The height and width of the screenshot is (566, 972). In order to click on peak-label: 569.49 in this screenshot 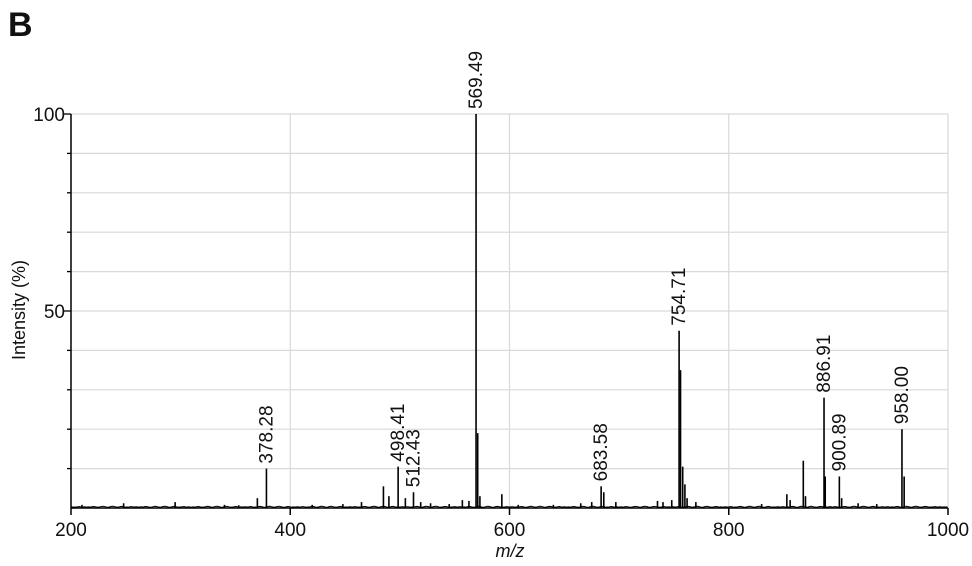, I will do `click(476, 80)`.